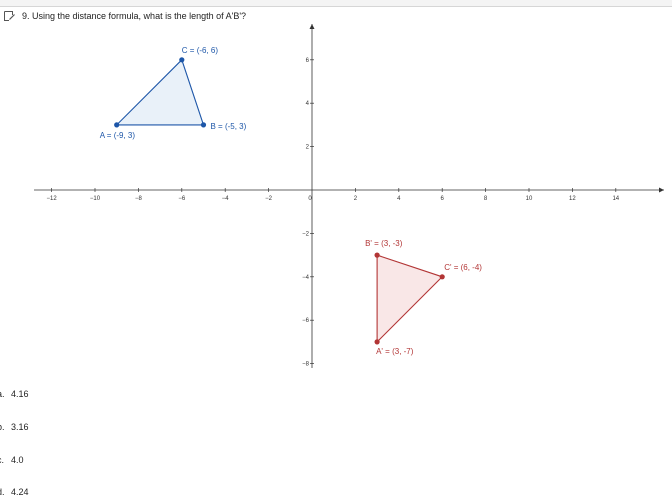  Describe the element at coordinates (306, 365) in the screenshot. I see `y-tick-label: −8` at that location.